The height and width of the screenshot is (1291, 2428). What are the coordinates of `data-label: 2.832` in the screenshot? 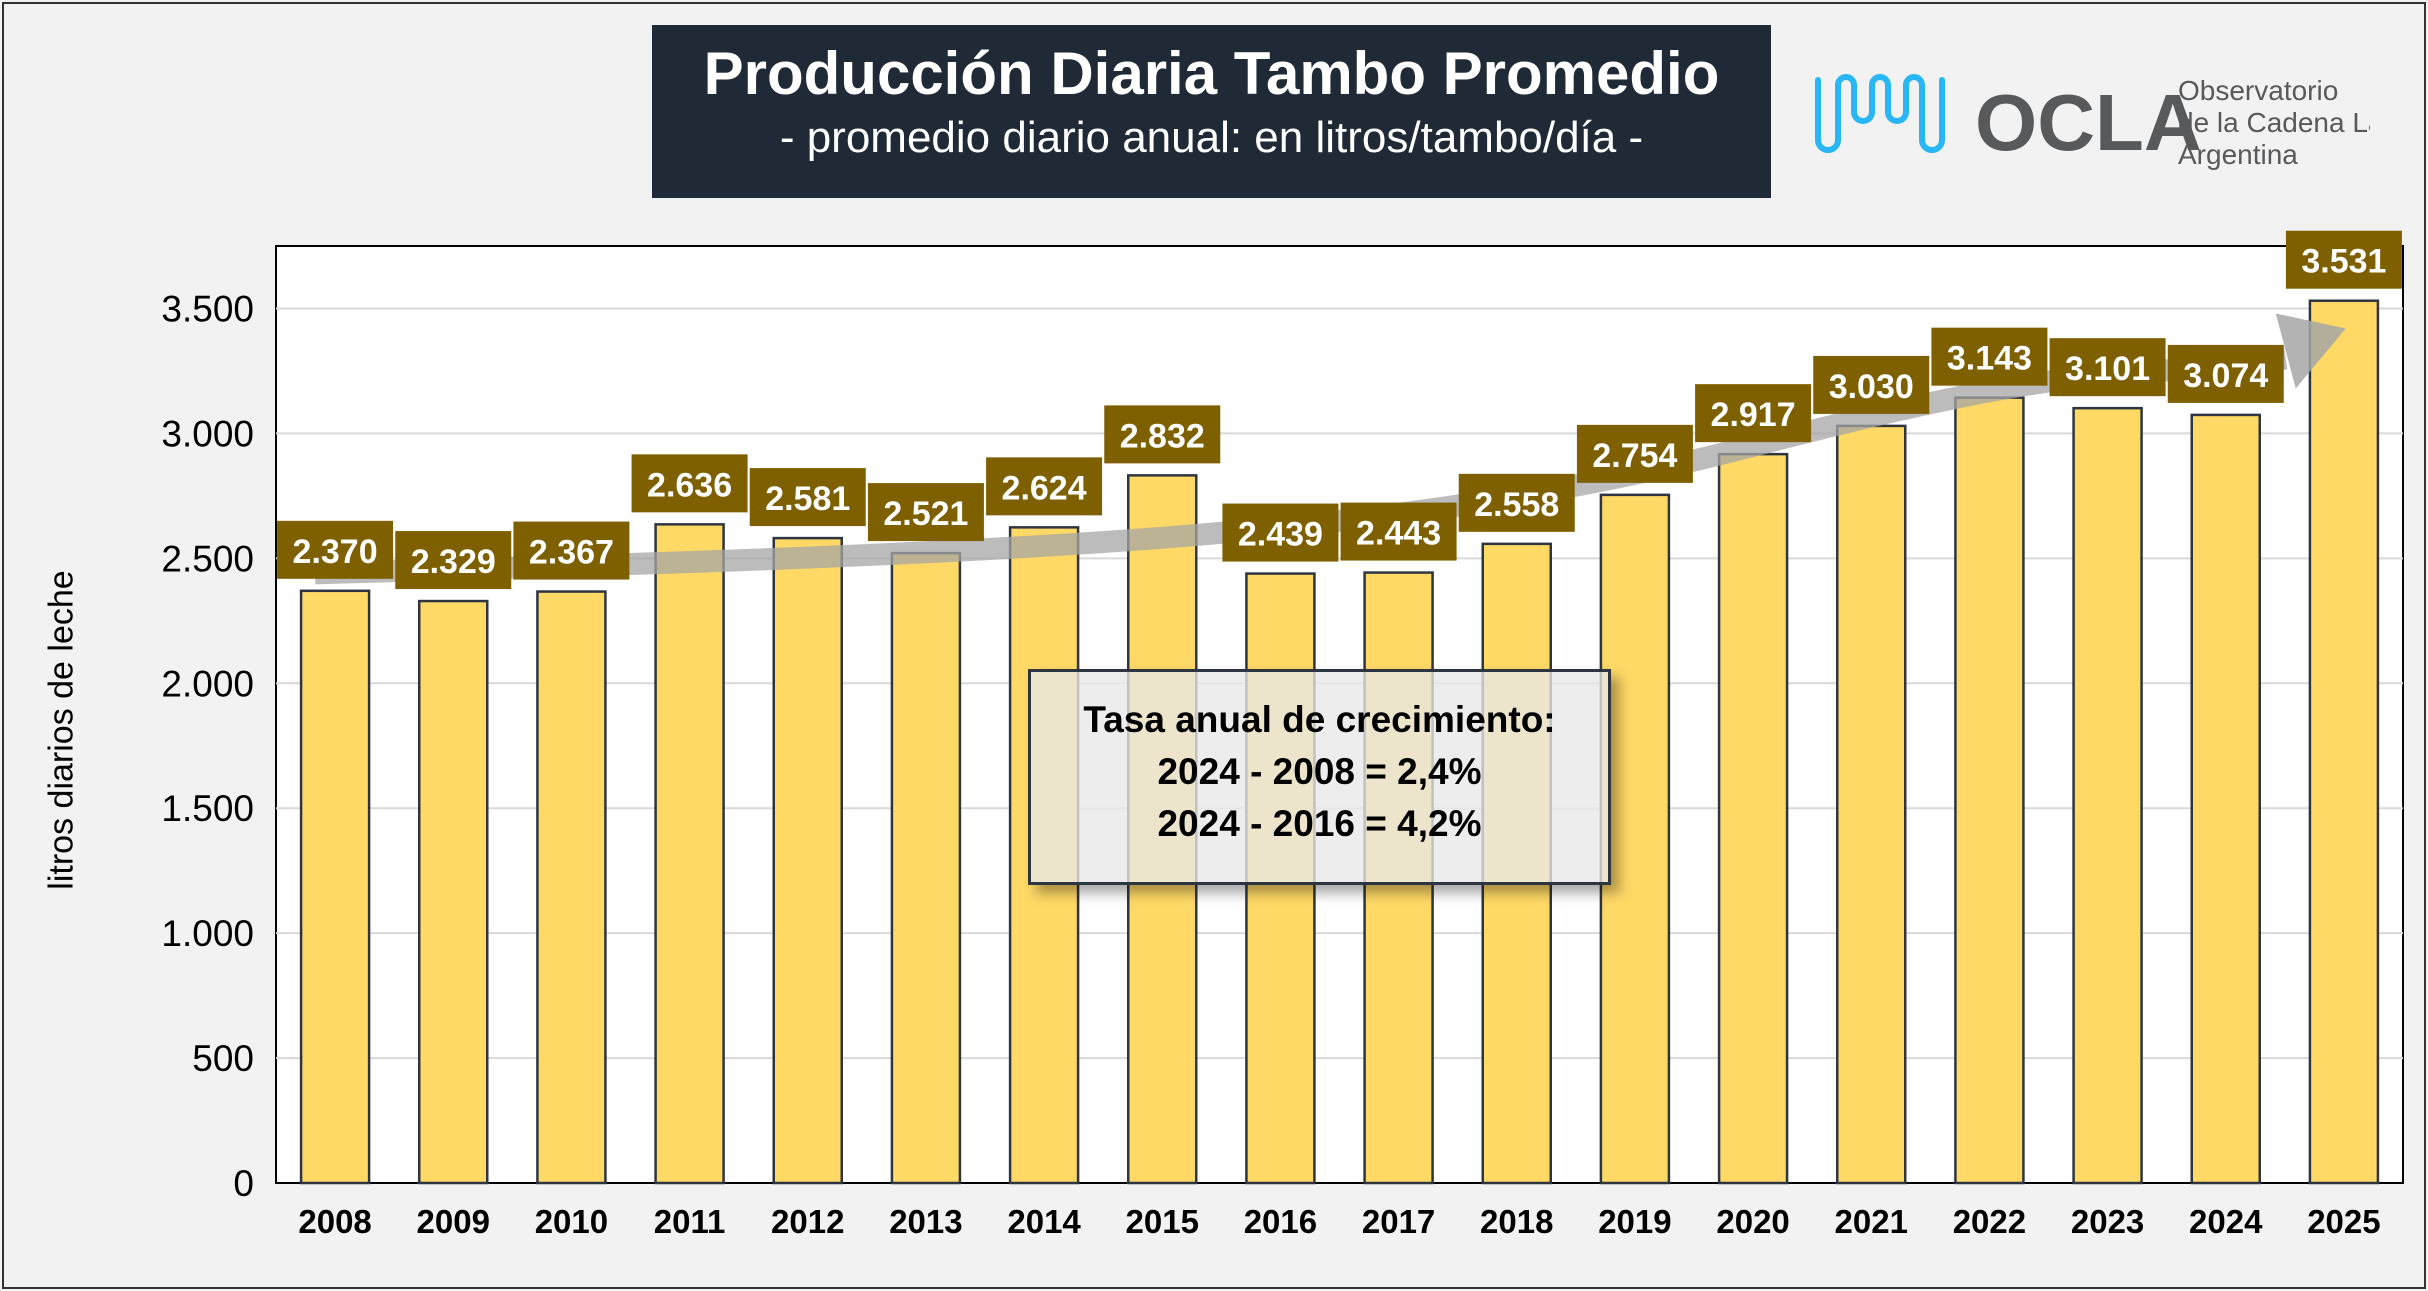 It's located at (1162, 436).